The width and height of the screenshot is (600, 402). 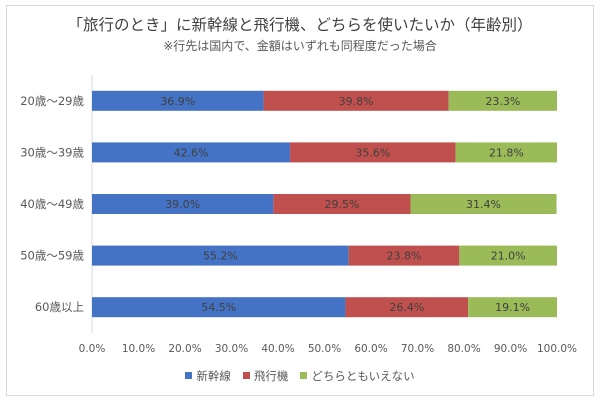 I want to click on x-tick-label: 100.0%, so click(x=557, y=349).